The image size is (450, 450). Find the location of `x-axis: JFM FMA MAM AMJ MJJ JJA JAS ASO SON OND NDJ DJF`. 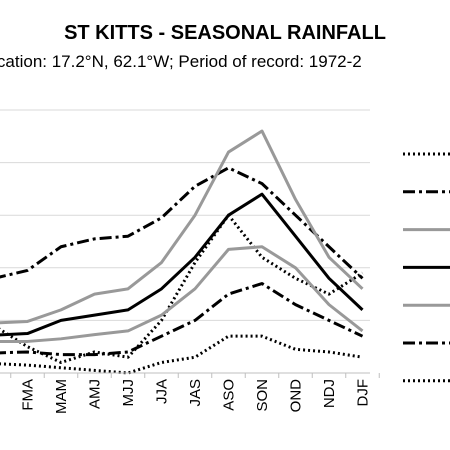

x-axis: JFM FMA MAM AMJ MJJ JJA JAS ASO SON OND NDJ DJF is located at coordinates (190, 393).